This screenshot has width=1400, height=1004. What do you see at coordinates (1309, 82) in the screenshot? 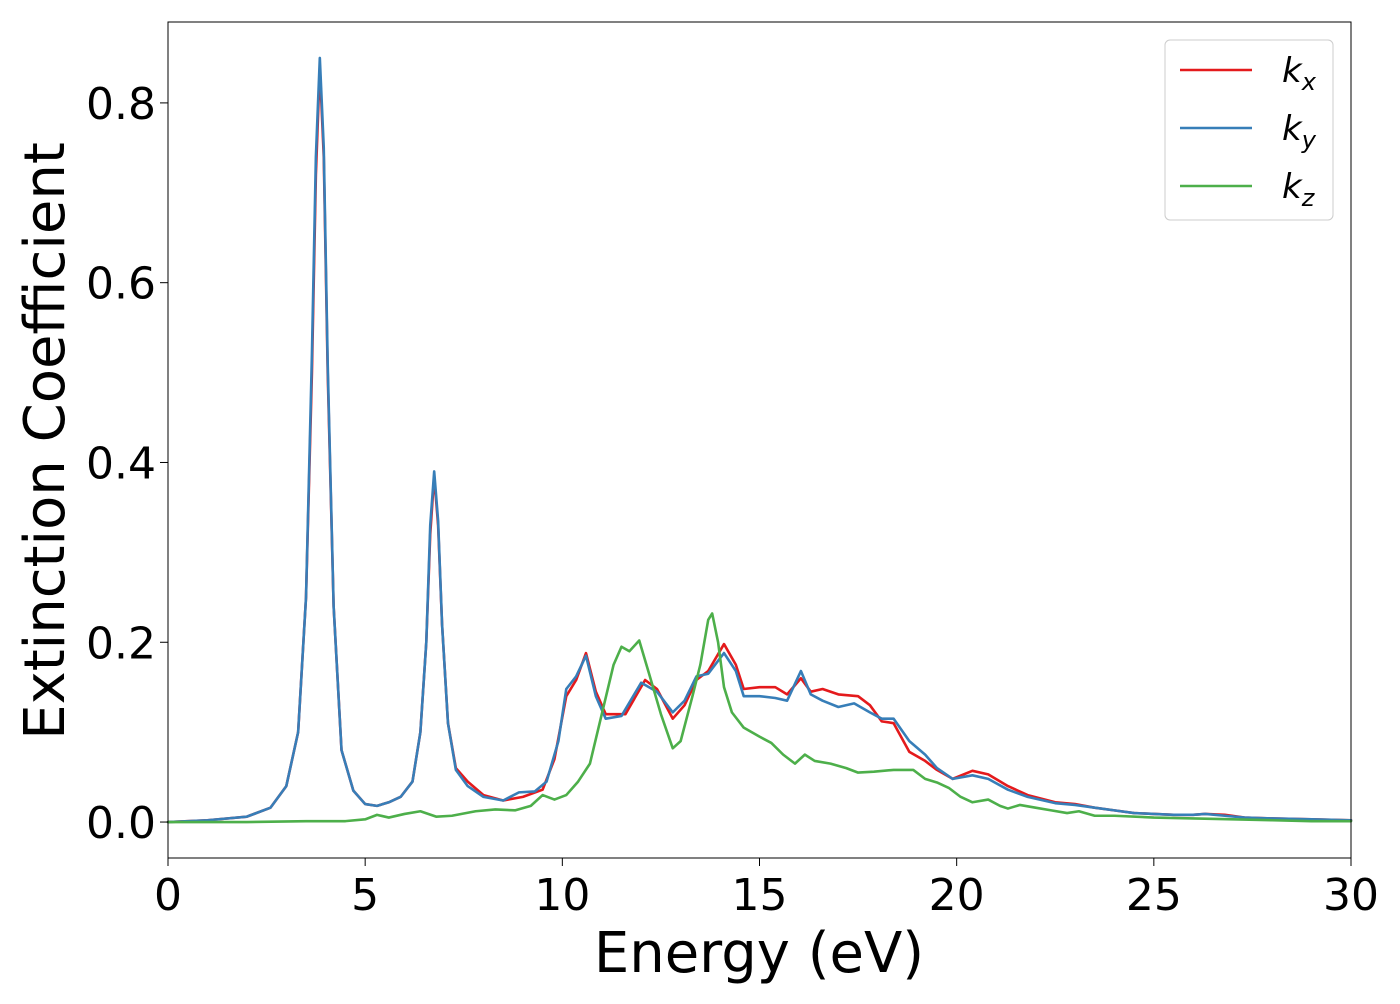
I see `legend-label-subscript: x` at bounding box center [1309, 82].